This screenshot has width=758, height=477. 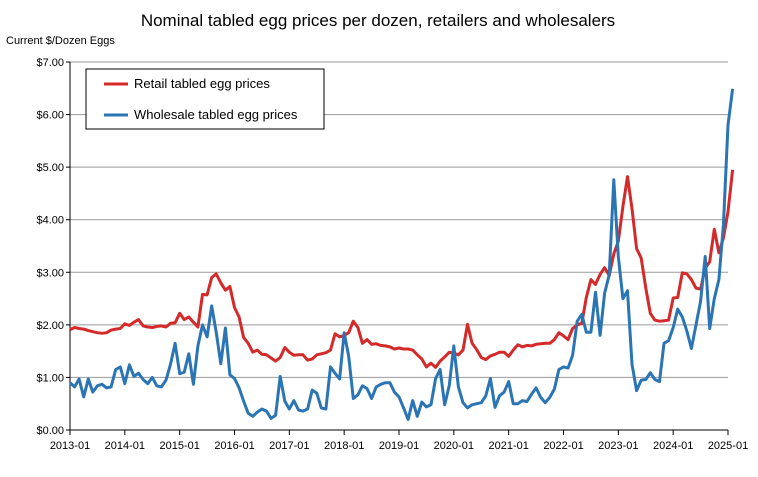 What do you see at coordinates (50, 431) in the screenshot?
I see `y-tick-label: $0.00` at bounding box center [50, 431].